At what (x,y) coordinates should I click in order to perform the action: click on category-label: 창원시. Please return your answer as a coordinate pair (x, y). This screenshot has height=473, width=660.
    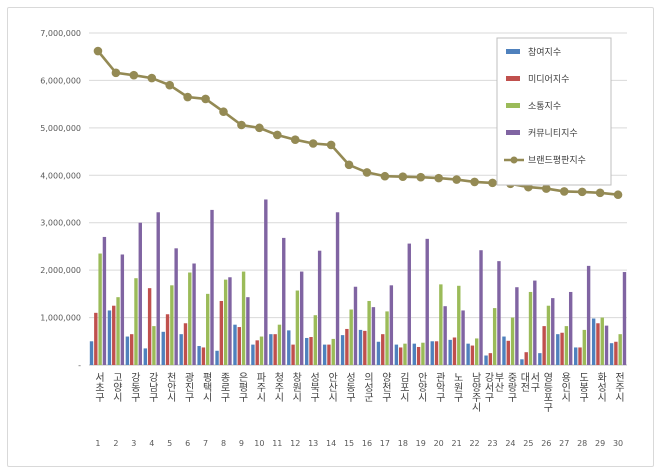
    Looking at the image, I should click on (296, 387).